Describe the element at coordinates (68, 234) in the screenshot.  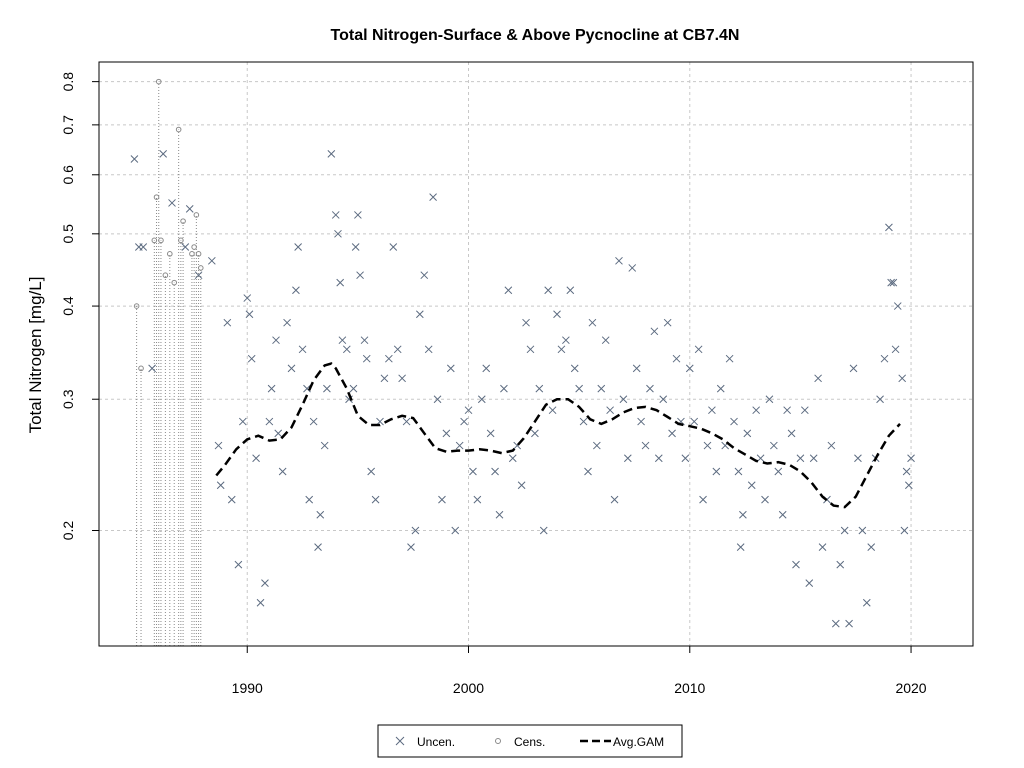
I see `y-tick-label: 0.5` at that location.